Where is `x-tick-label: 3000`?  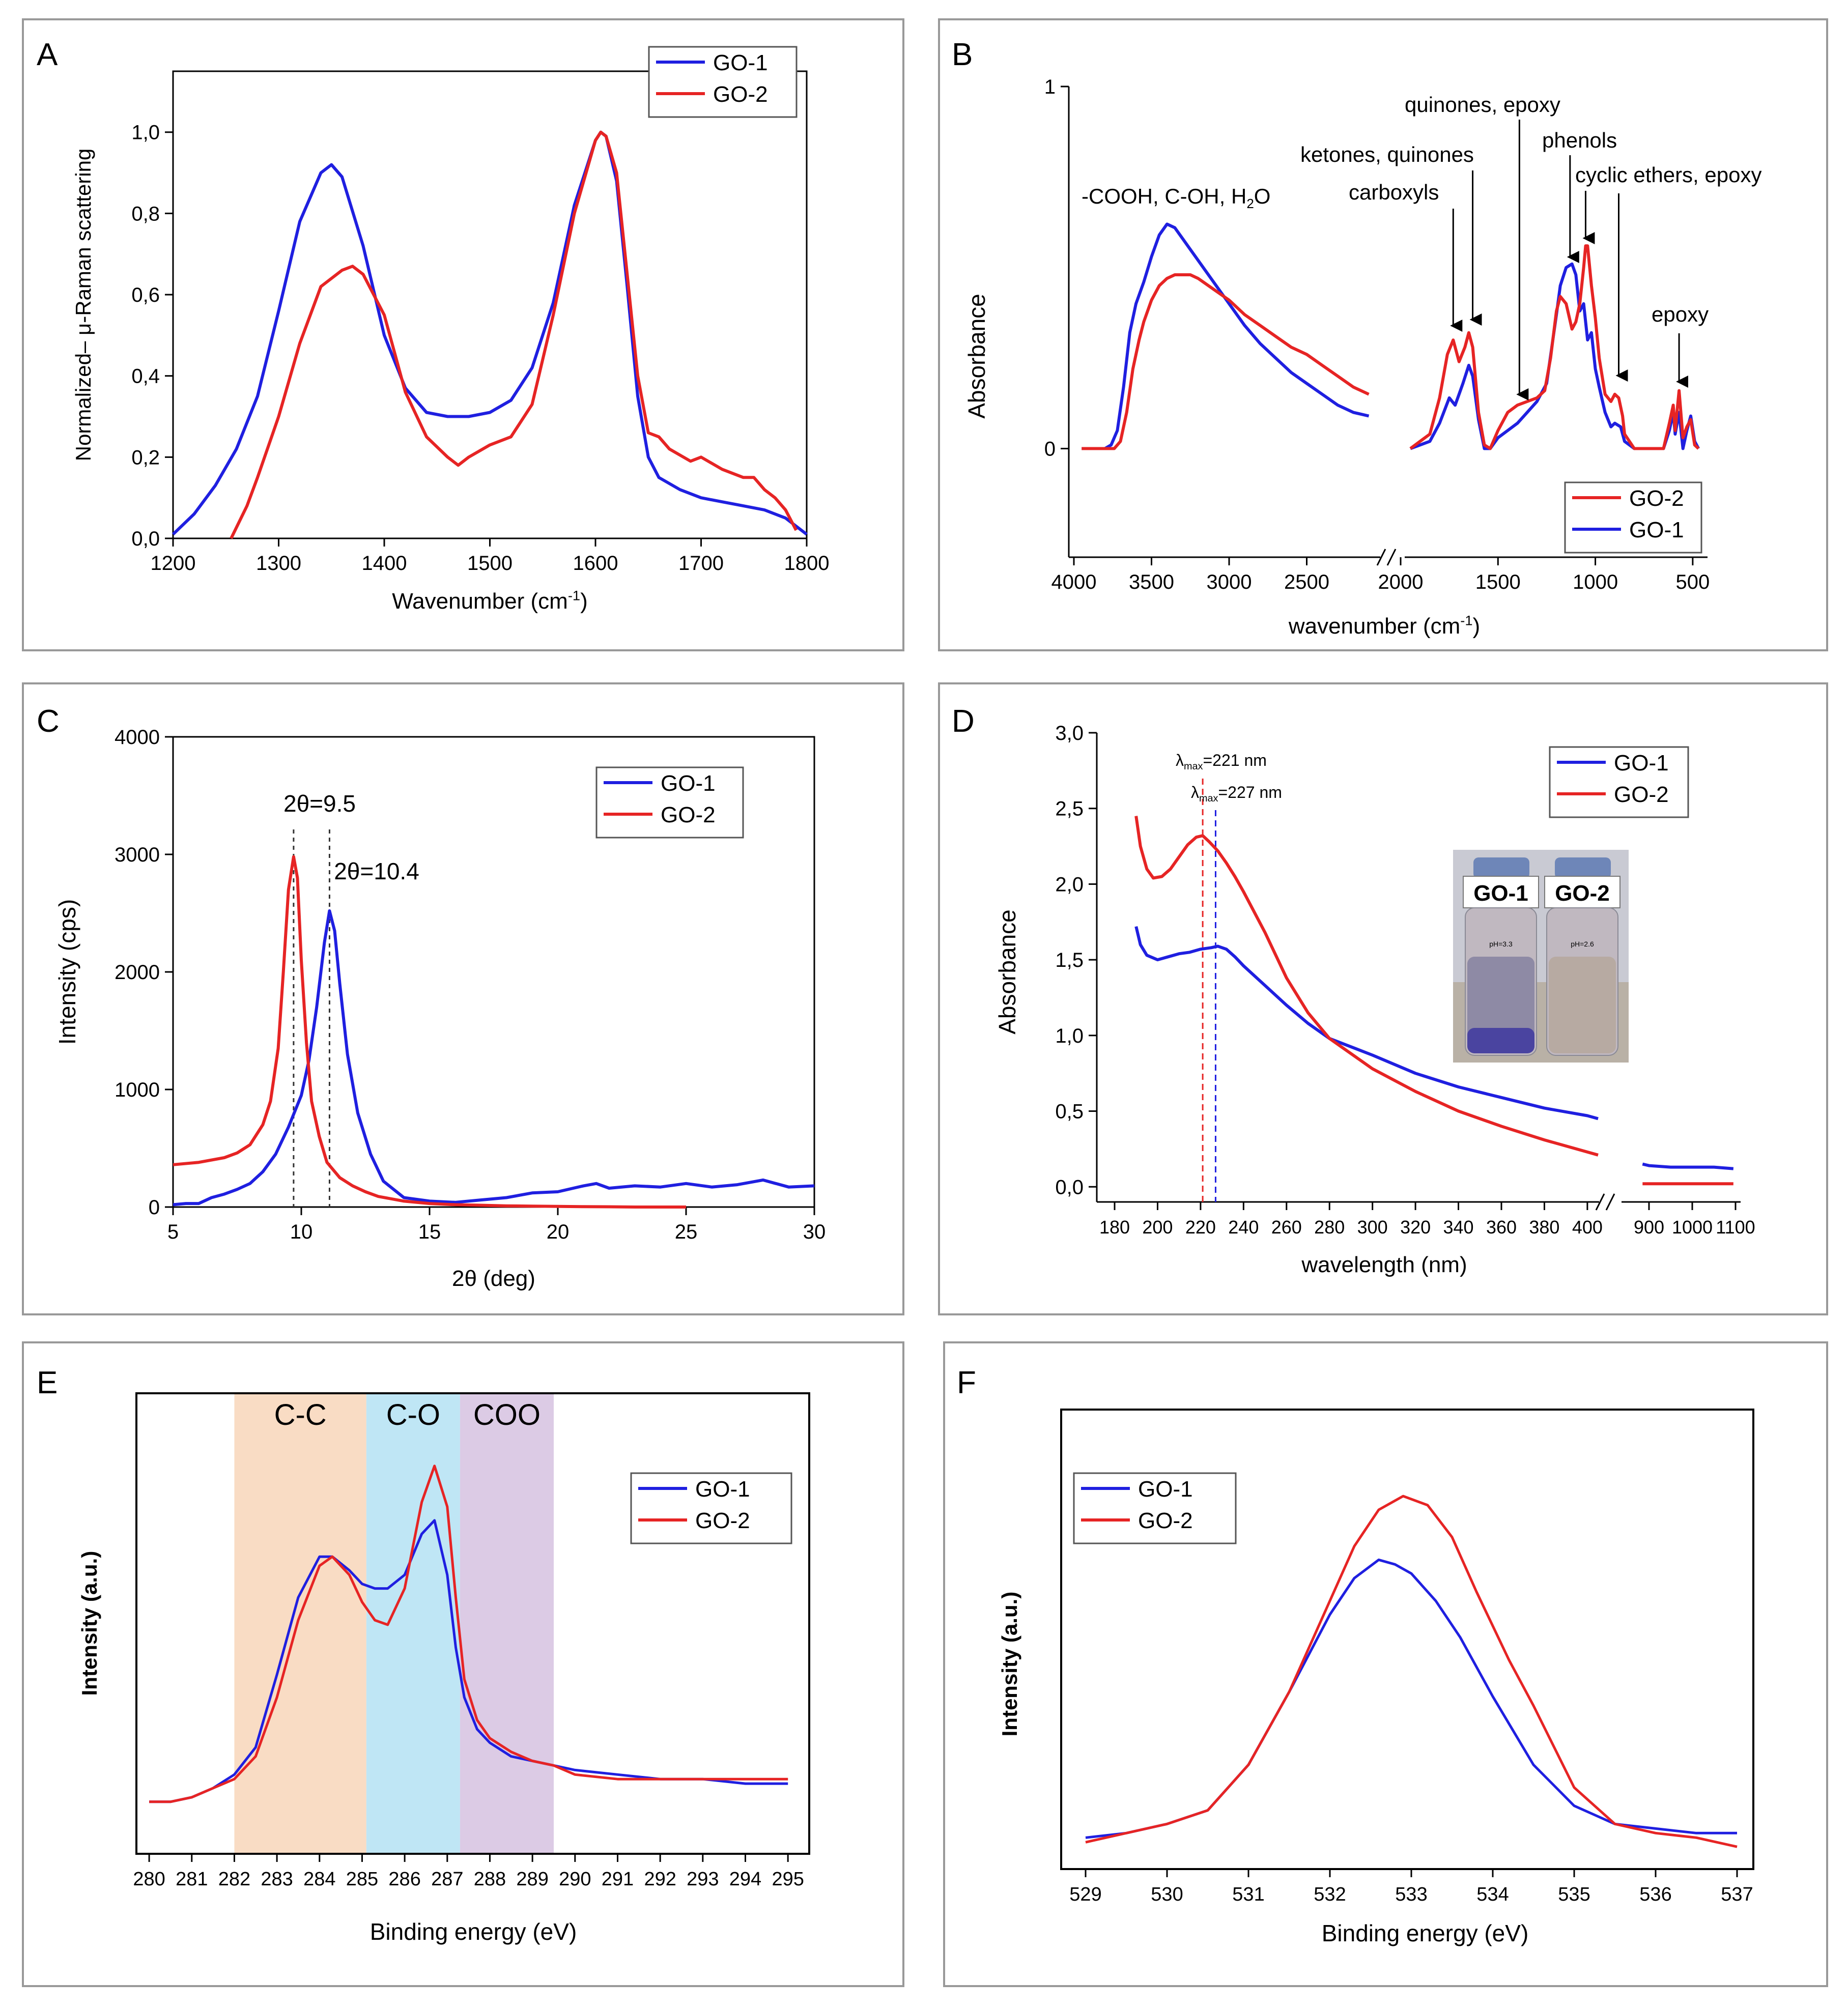
x-tick-label: 3000 is located at coordinates (1229, 582).